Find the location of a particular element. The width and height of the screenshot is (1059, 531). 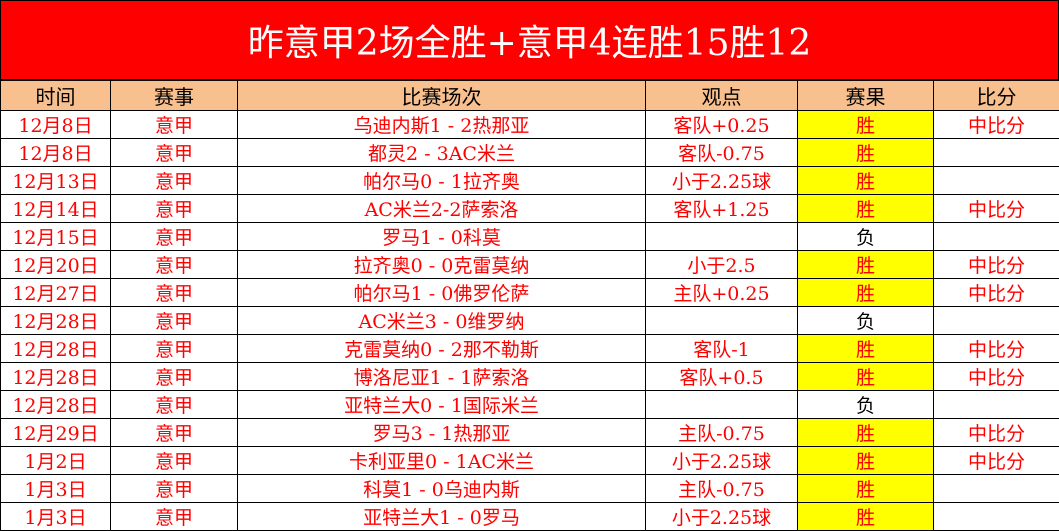

table-row: 1月3日意甲亚特兰大1 - 0罗马小于2.25球胜 is located at coordinates (530, 517).